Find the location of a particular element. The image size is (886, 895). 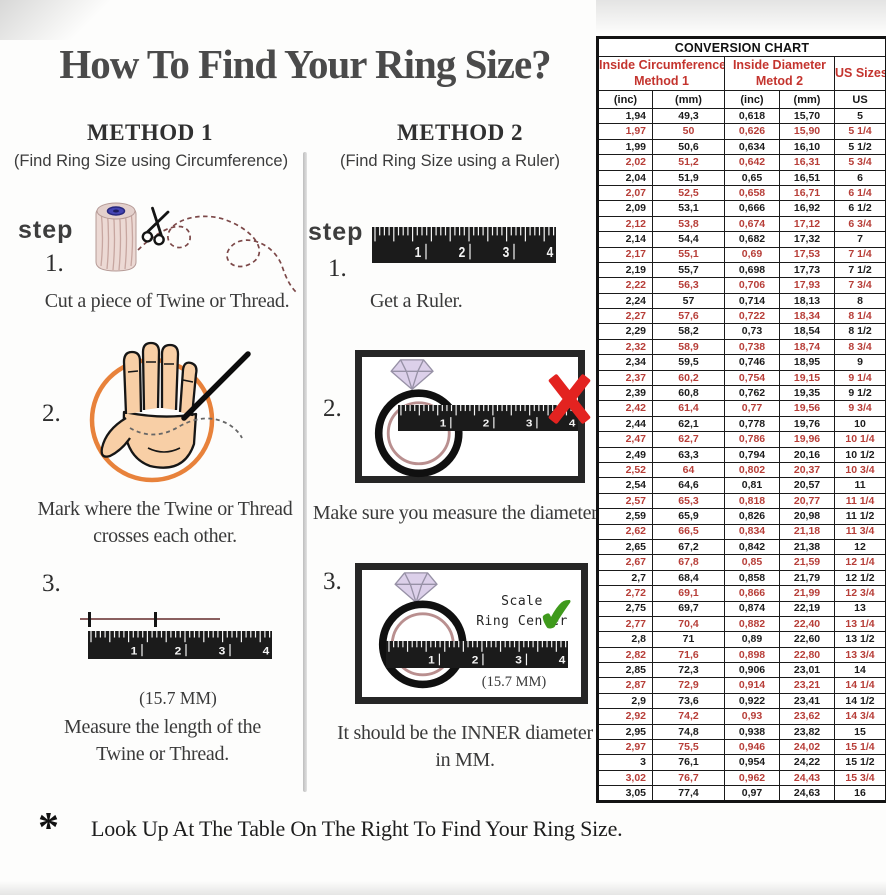

table-cell: 2,49 is located at coordinates (625, 454).